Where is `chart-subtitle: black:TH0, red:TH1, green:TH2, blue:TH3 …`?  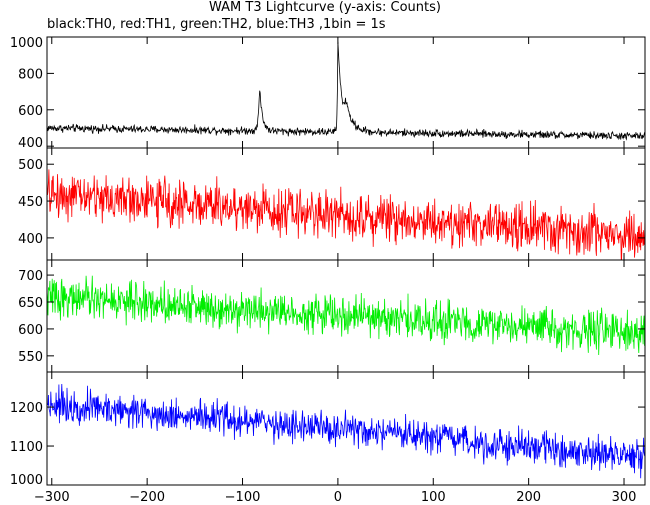
chart-subtitle: black:TH0, red:TH1, green:TH2, blue:TH3 … is located at coordinates (216, 24).